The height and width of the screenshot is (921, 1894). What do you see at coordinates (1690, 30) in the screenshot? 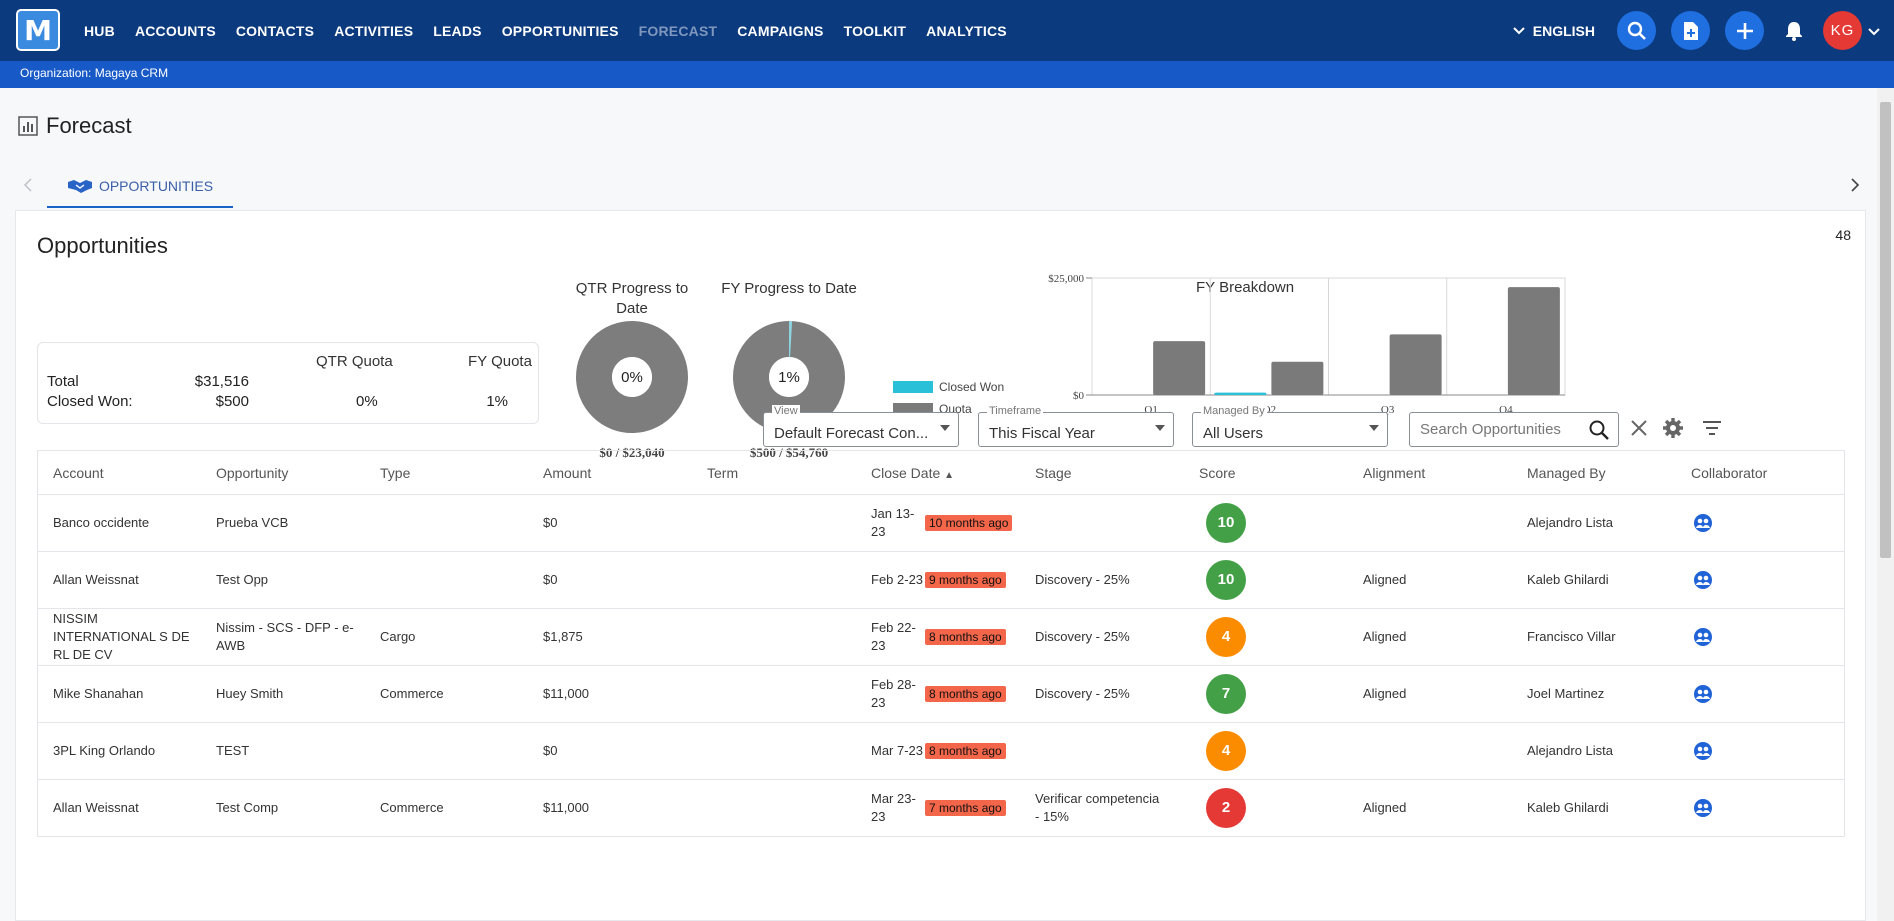
I see `new-document-button` at bounding box center [1690, 30].